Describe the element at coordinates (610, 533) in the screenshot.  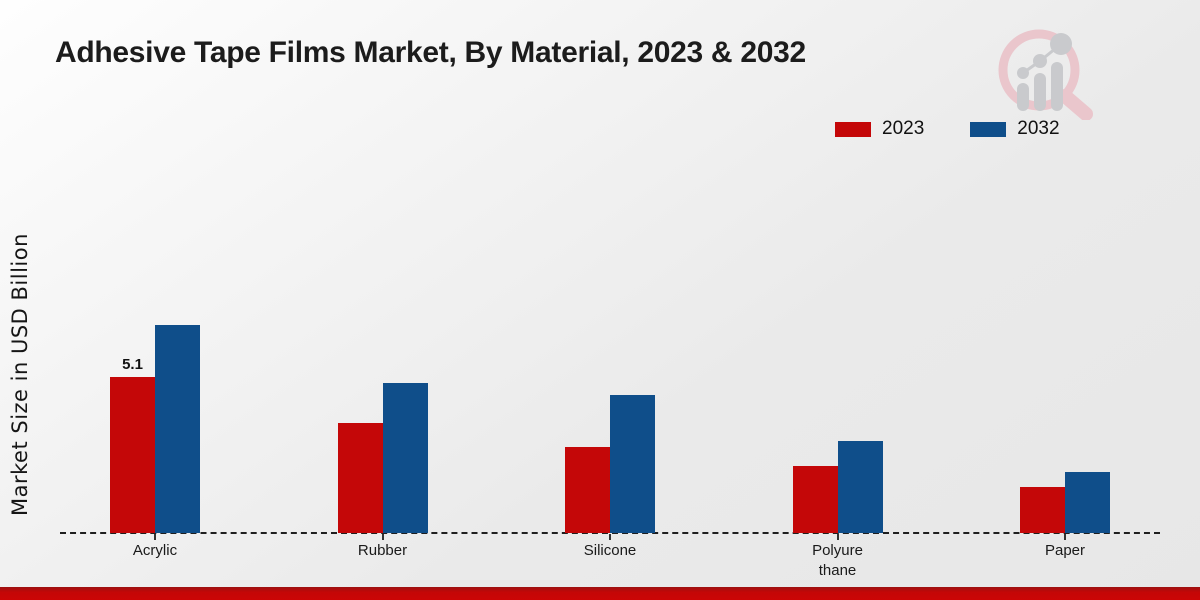
I see `x-axis-baseline` at that location.